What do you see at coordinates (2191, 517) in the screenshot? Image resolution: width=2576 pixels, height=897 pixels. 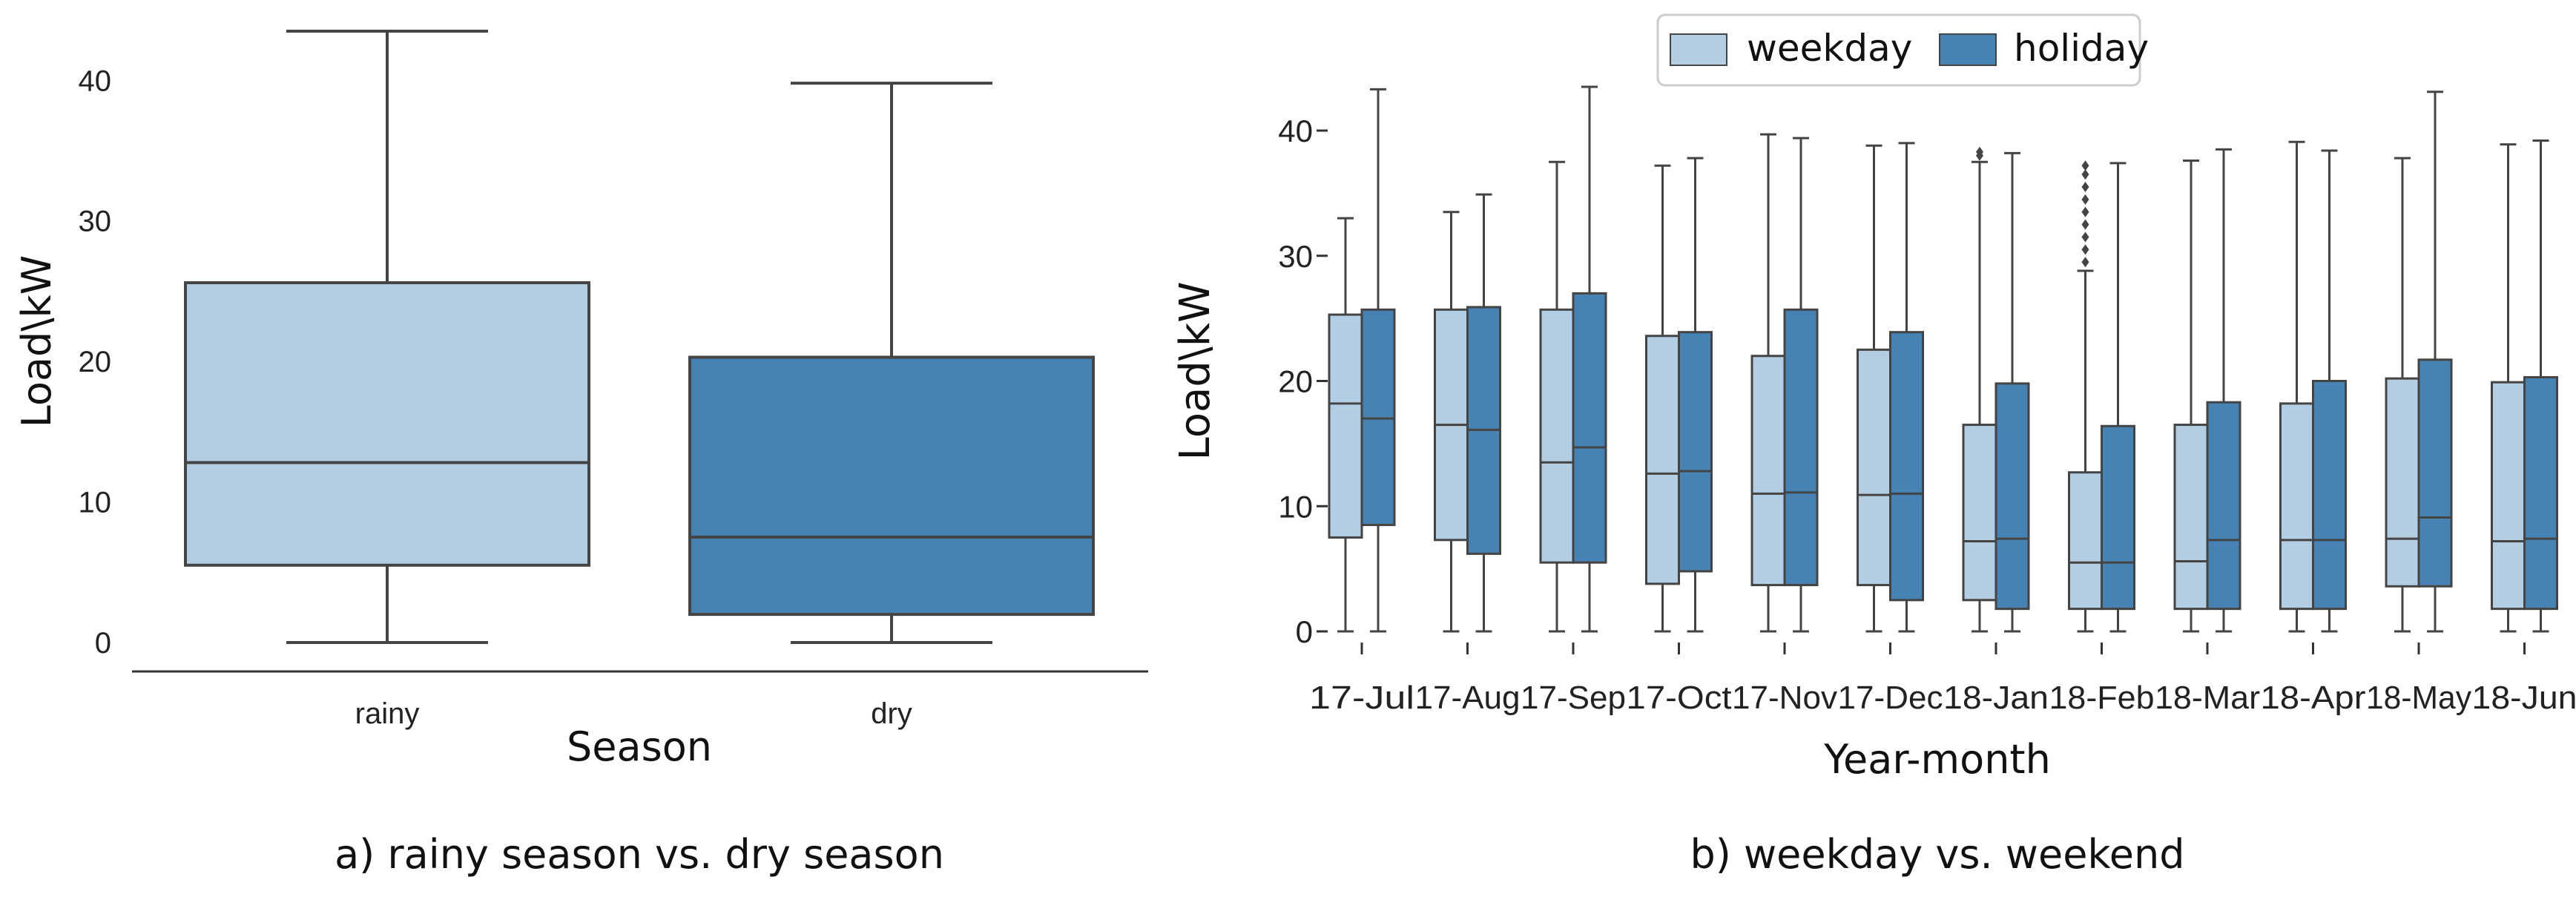 I see `panel-b-18-Mar-weekday-box` at bounding box center [2191, 517].